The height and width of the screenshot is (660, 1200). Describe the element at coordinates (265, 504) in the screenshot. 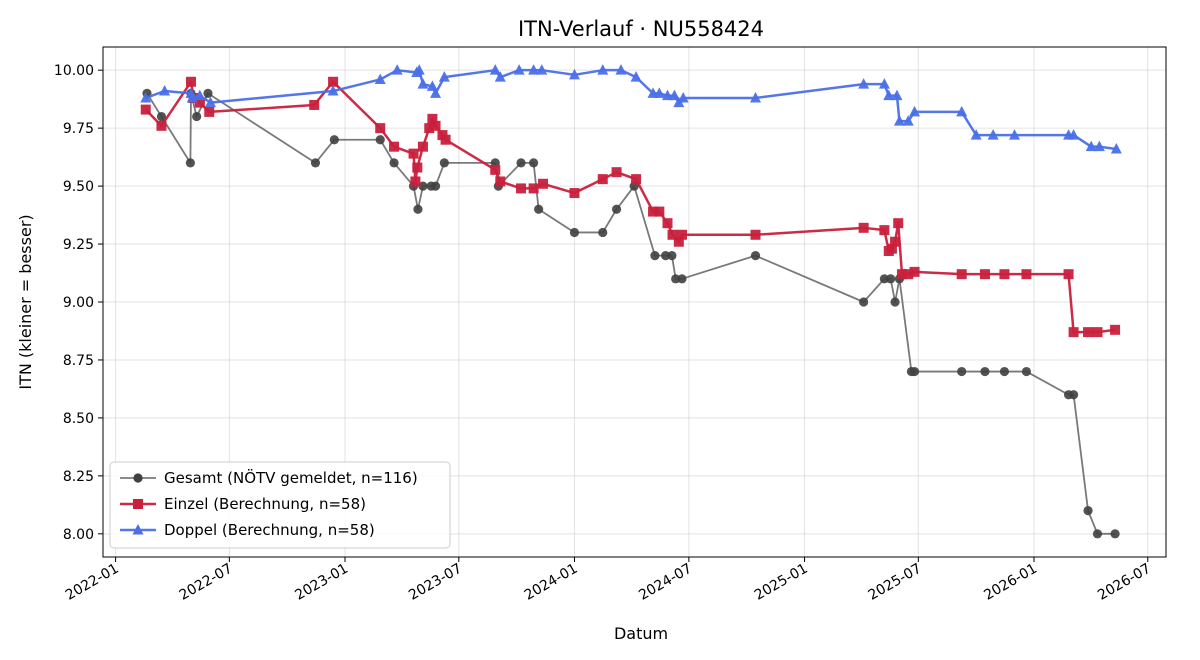

I see `legend-label: Einzel (Berechnung, n=58)` at that location.